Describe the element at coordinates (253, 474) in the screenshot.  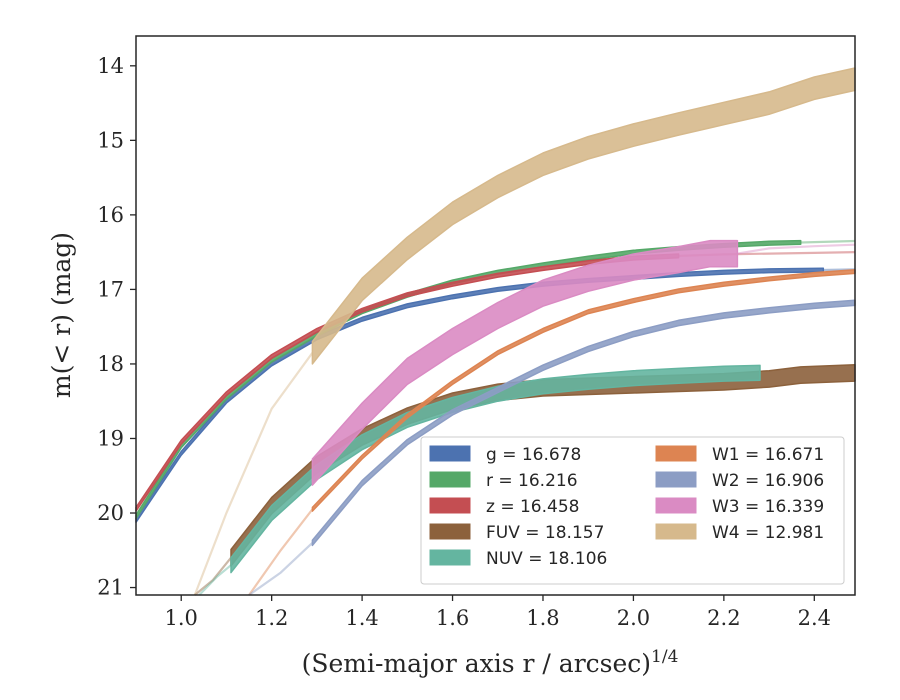
I see `series-w4-extension` at that location.